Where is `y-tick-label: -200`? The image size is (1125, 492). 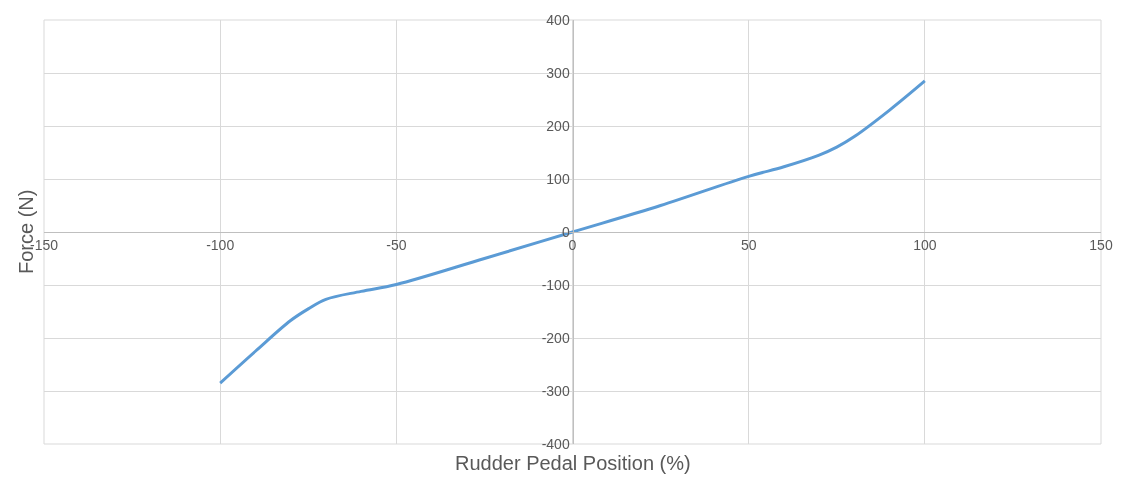
y-tick-label: -200 is located at coordinates (555, 337).